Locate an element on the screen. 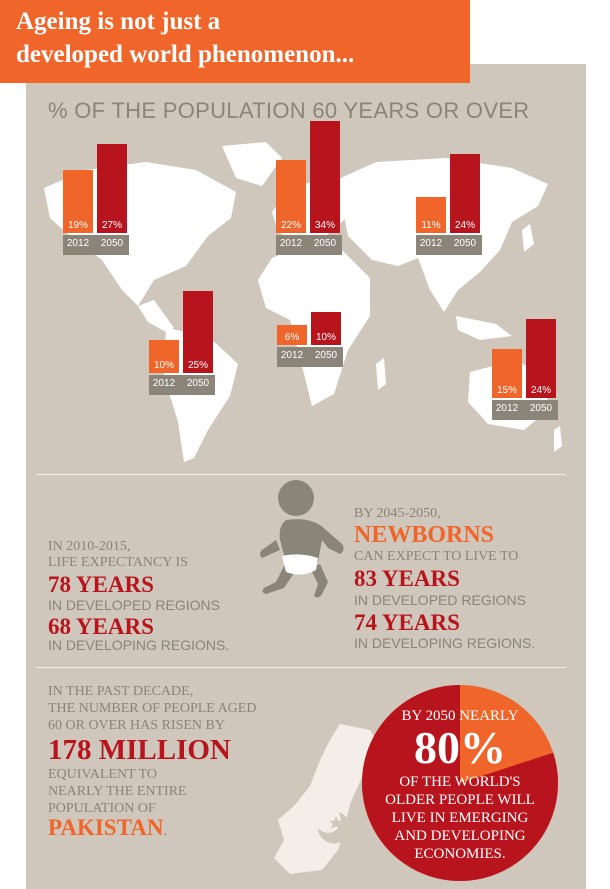 The width and height of the screenshot is (610, 889). data-label-2012: 19% is located at coordinates (77, 225).